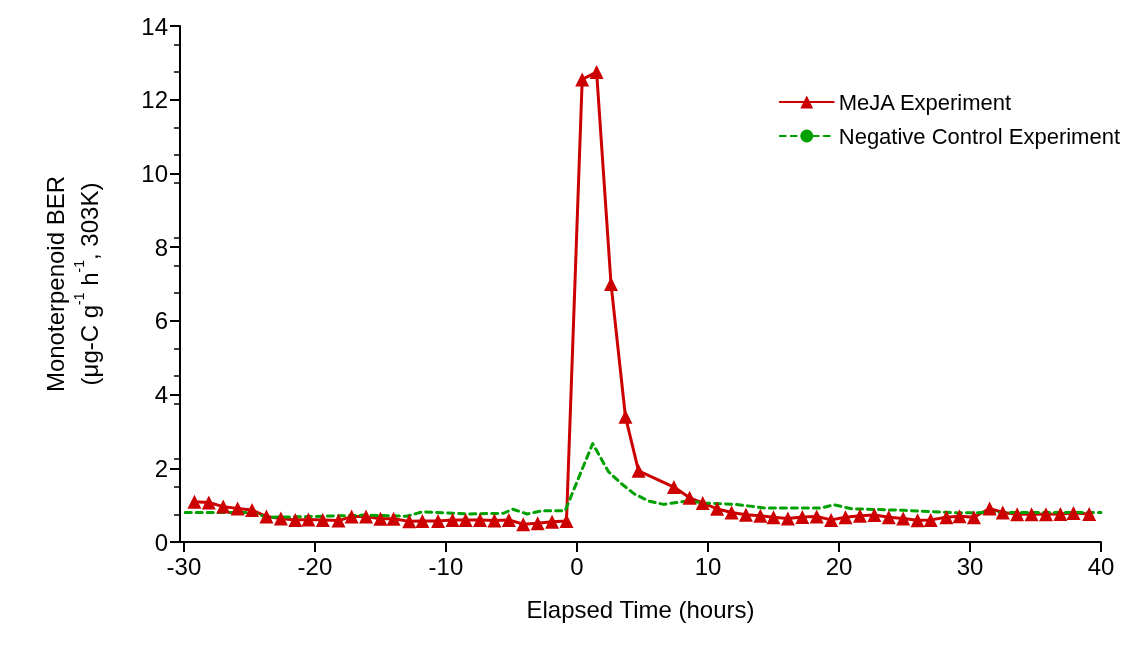  What do you see at coordinates (979, 136) in the screenshot?
I see `legend-label: Negative Control Experiment` at bounding box center [979, 136].